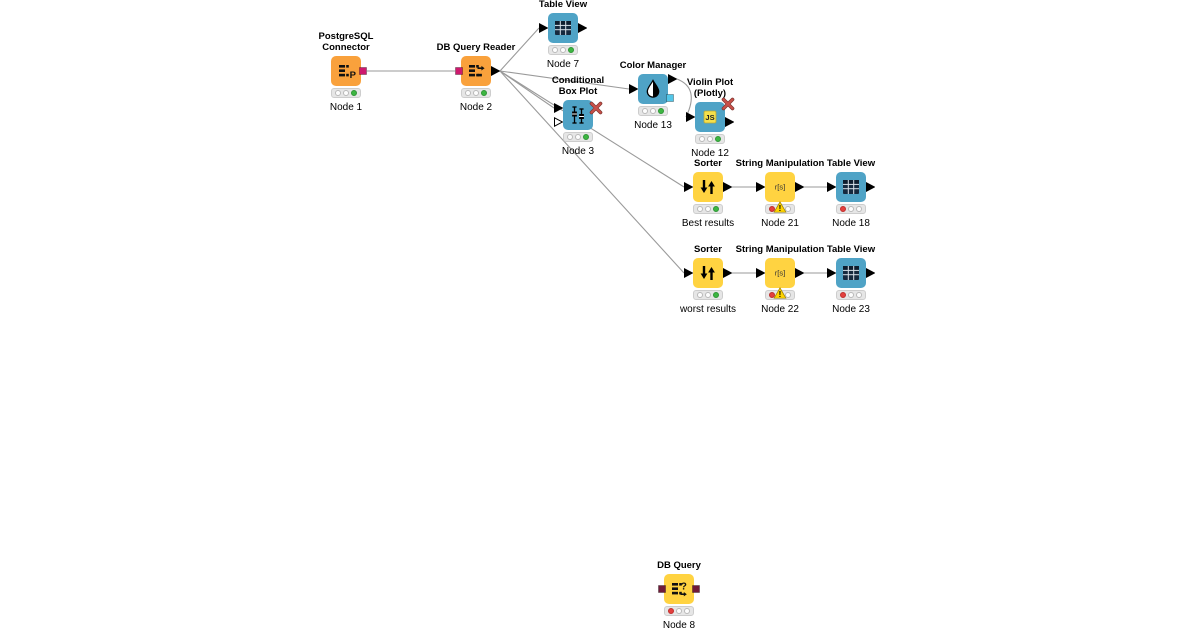  I want to click on node-db-query-reader: DB Query Reader Node 2, so click(476, 77).